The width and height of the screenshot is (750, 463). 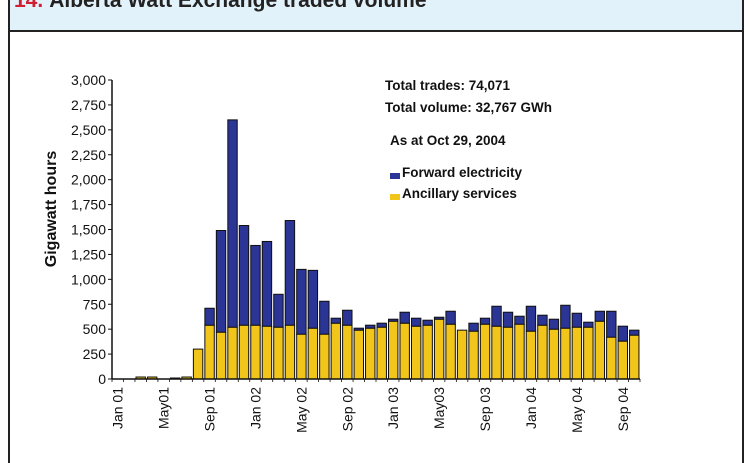 I want to click on annotation-total-volume: Total volume: 32,767 GWh, so click(x=468, y=107).